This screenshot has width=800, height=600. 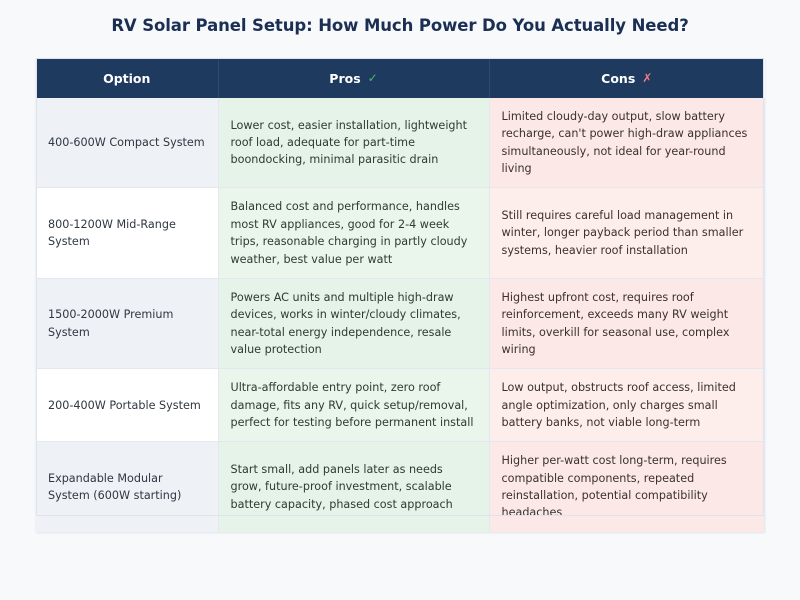 I want to click on cell-option: 800-1200W Mid-Range System, so click(x=127, y=233).